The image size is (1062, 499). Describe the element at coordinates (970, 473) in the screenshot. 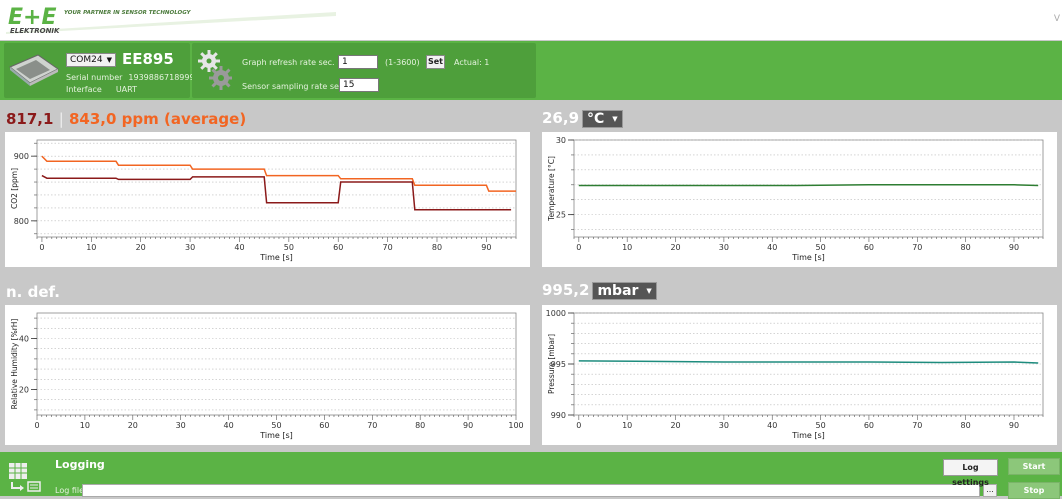

I see `log-settings-button: Log settings` at that location.